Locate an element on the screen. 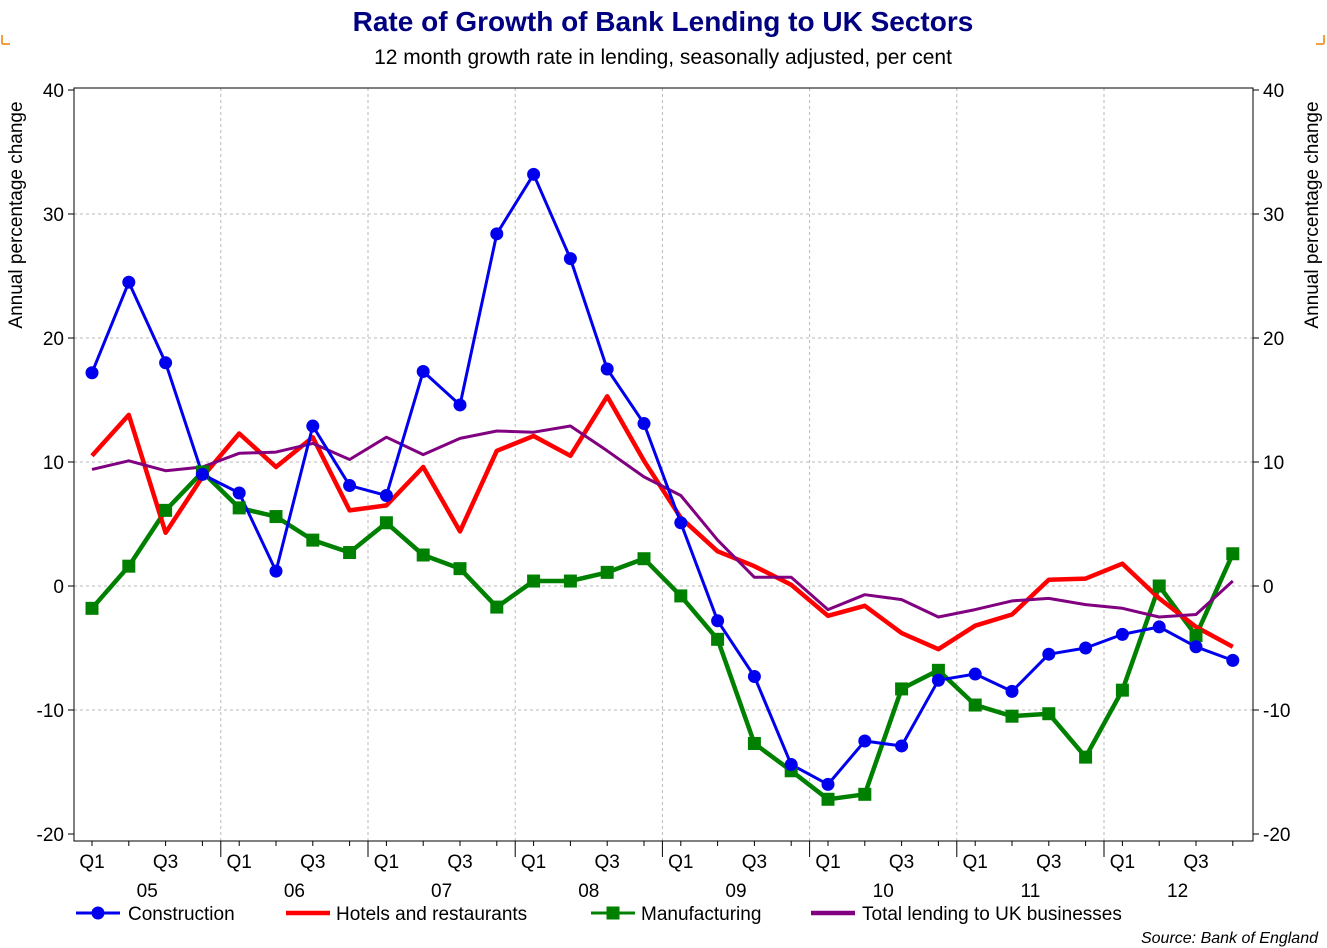 The height and width of the screenshot is (948, 1327). y-tick-label-left: 20 is located at coordinates (53, 339).